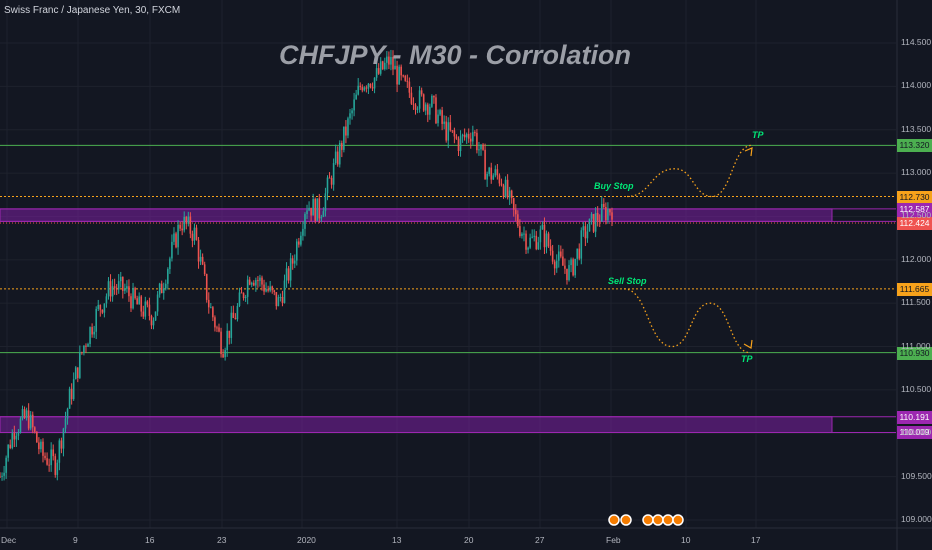  Describe the element at coordinates (540, 540) in the screenshot. I see `time-tick-7: 27` at that location.